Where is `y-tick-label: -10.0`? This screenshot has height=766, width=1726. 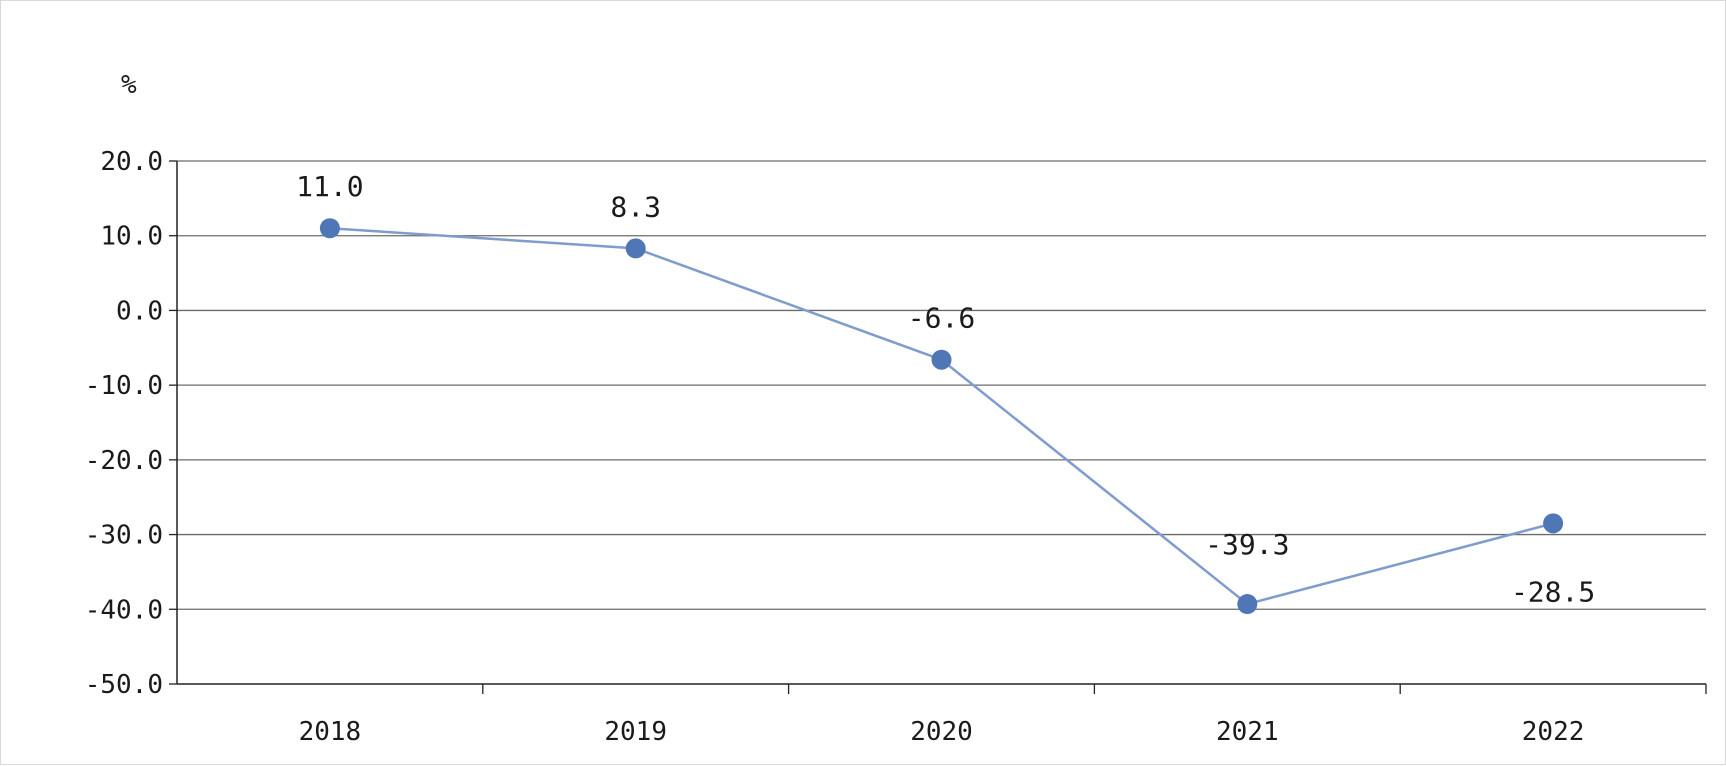 y-tick-label: -10.0 is located at coordinates (124, 386).